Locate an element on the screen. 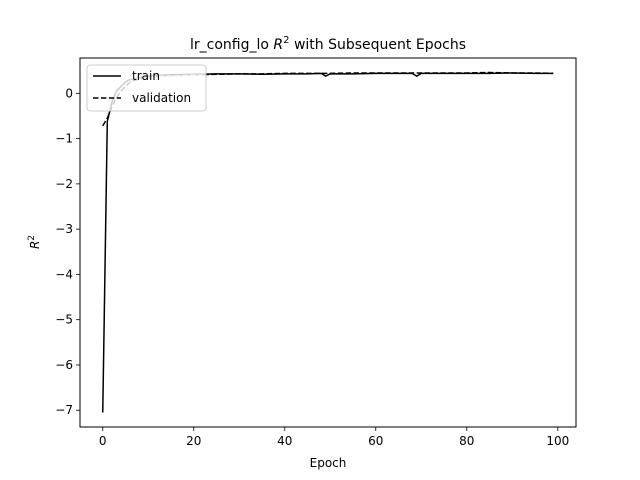 This screenshot has width=640, height=480. y-axis: −7 −6 −5 −4 −3 −2 −1 0 is located at coordinates (67, 251).